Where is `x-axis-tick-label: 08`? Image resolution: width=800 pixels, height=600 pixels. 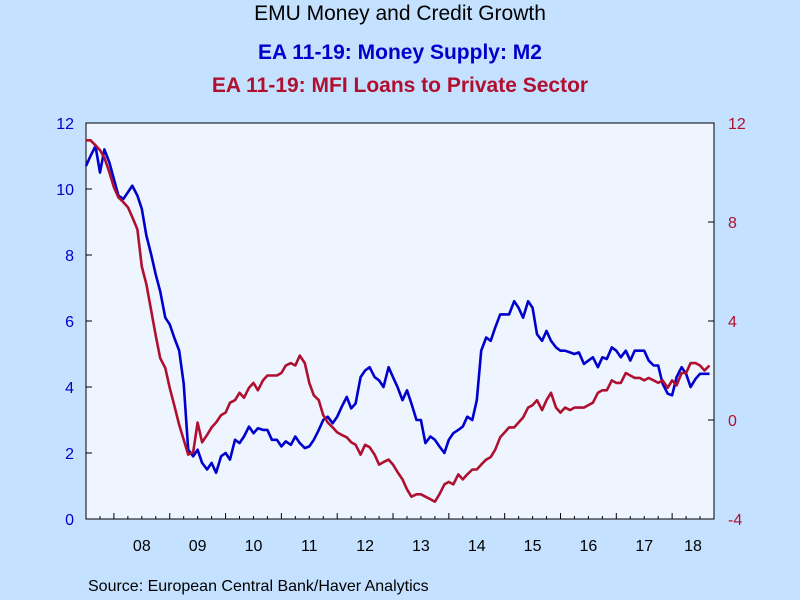
x-axis-tick-label: 08 is located at coordinates (142, 546).